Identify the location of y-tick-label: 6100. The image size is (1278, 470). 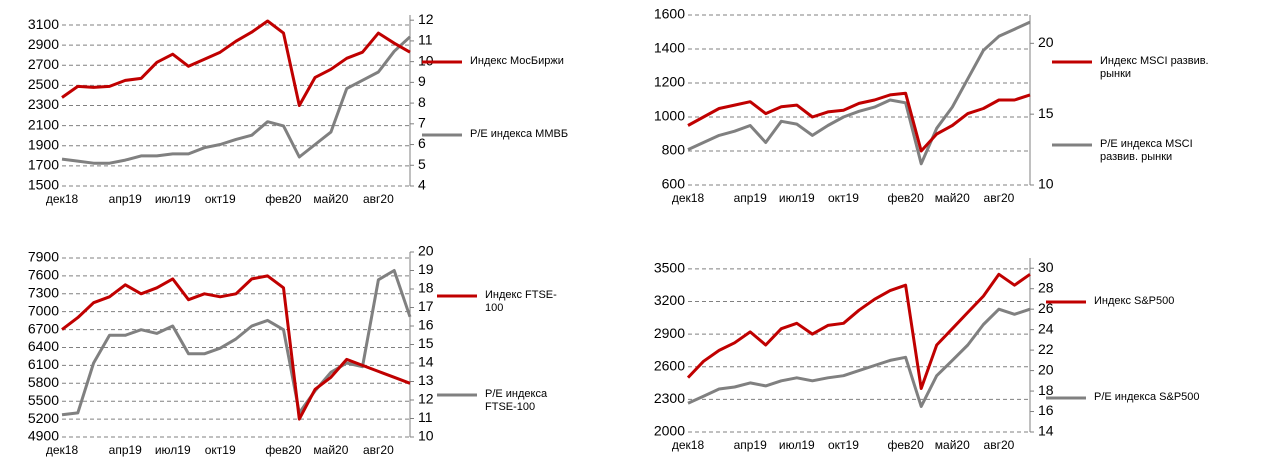
(43, 364).